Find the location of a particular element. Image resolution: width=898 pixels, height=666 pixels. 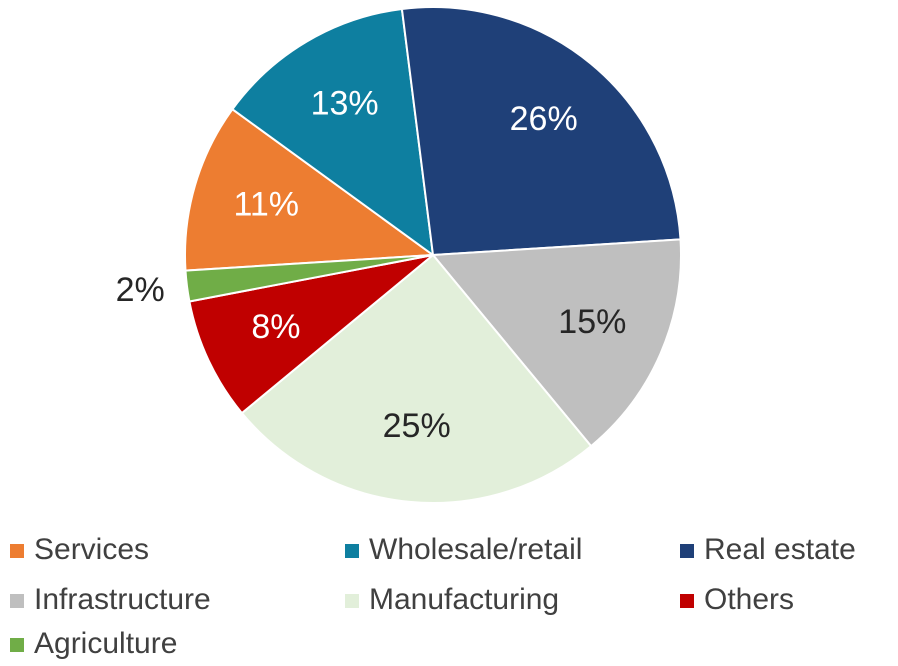

legend-label: Real estate is located at coordinates (780, 549).